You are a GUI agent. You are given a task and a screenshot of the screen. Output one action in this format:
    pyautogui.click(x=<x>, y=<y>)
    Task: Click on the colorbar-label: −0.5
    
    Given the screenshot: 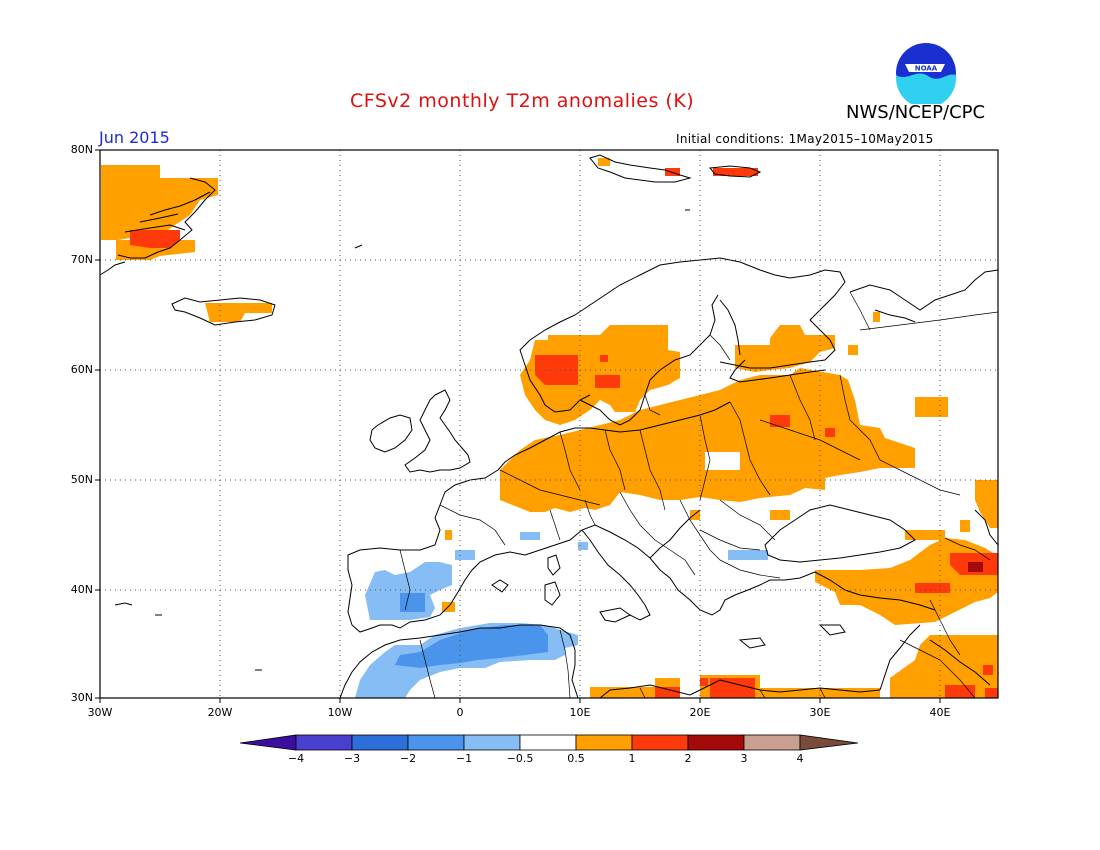 What is the action you would take?
    pyautogui.click(x=520, y=758)
    